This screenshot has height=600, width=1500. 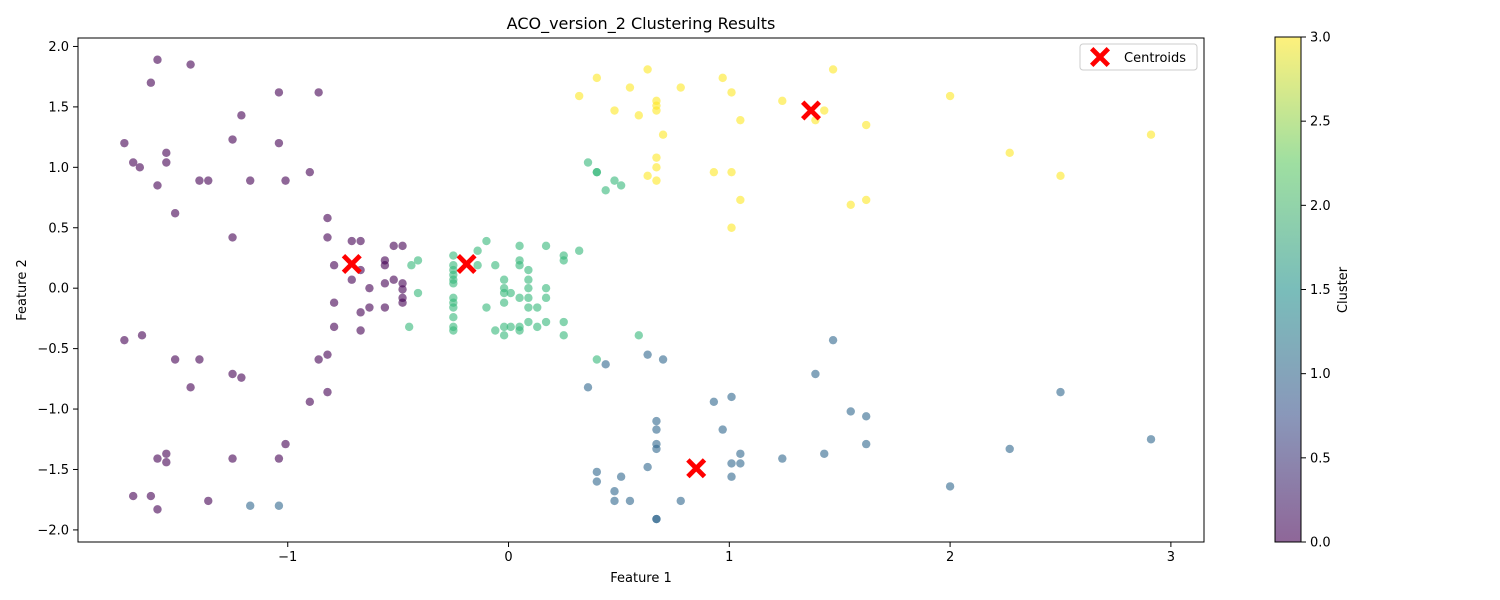 What do you see at coordinates (53, 530) in the screenshot?
I see `y-tick-label: −2.0` at bounding box center [53, 530].